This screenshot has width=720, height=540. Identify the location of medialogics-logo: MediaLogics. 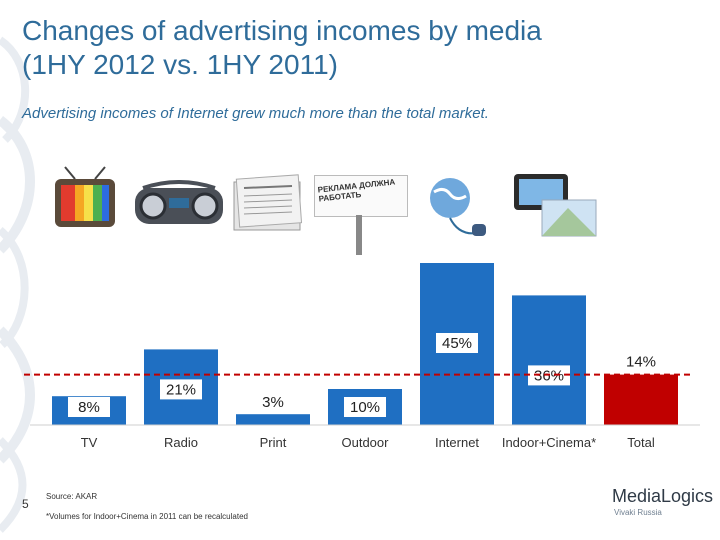
(663, 496).